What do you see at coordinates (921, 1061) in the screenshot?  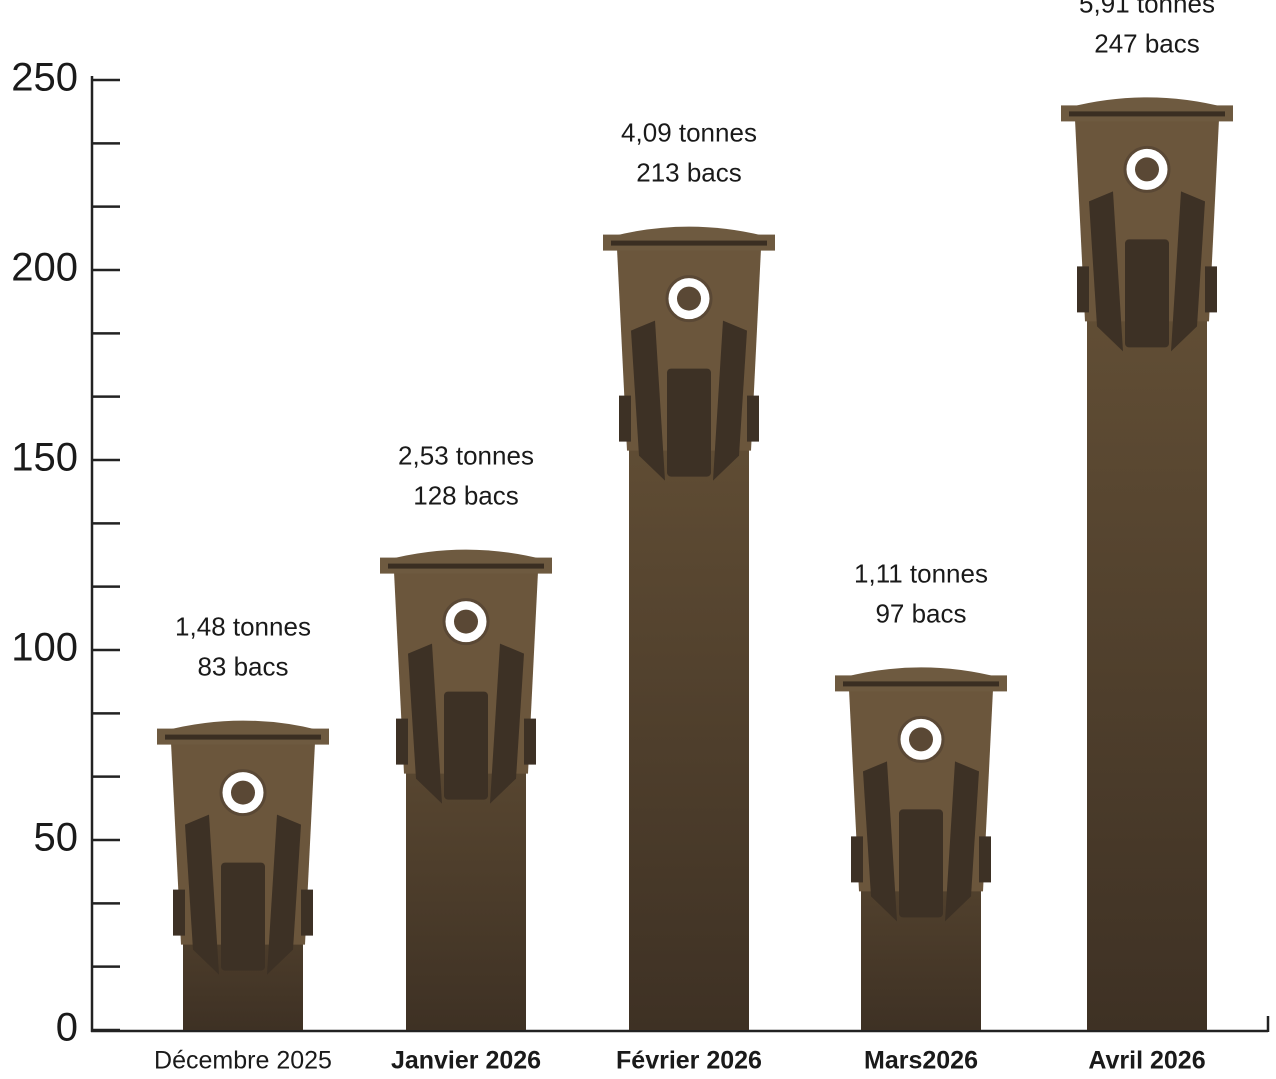 I see `x-tick-label: Mars2026` at bounding box center [921, 1061].